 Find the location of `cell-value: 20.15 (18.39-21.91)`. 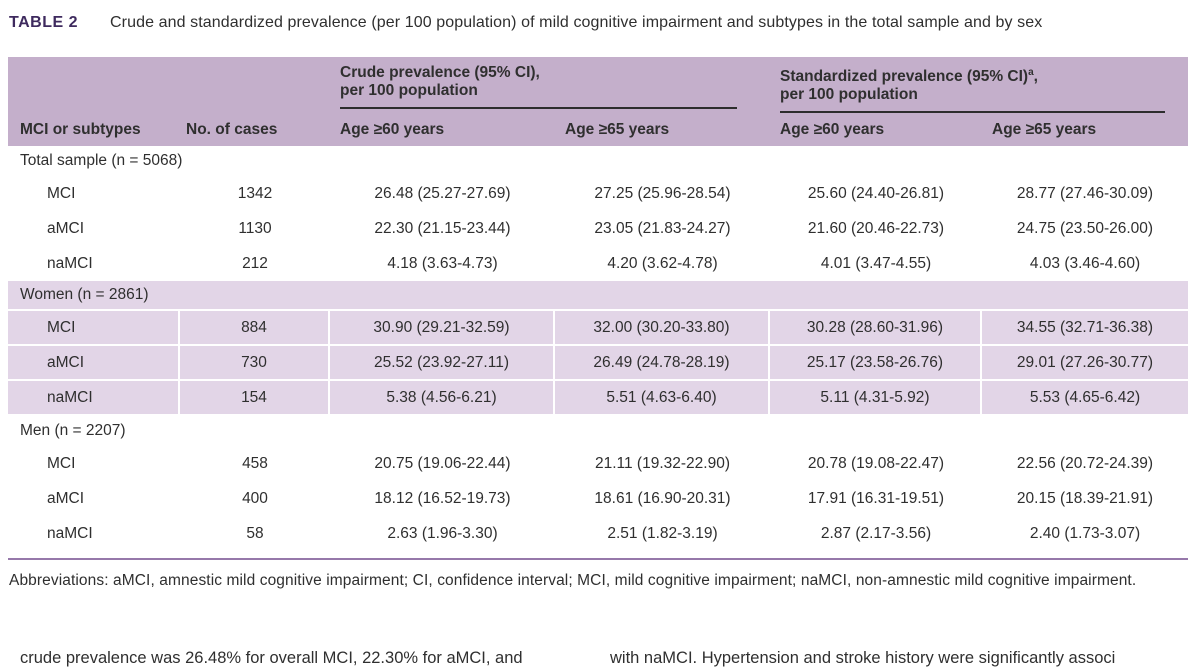

cell-value: 20.15 (18.39-21.91) is located at coordinates (1085, 498).